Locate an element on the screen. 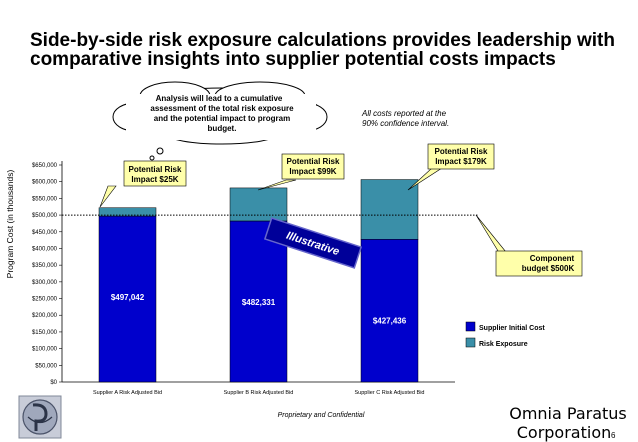  page-number: 6 is located at coordinates (613, 435).